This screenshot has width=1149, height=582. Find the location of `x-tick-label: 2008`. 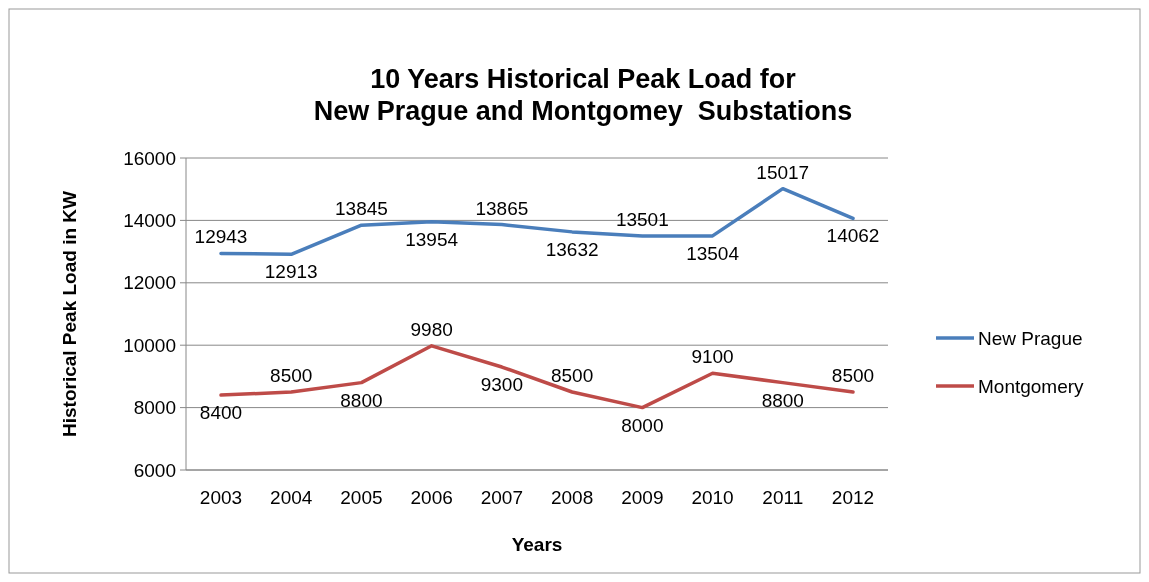

x-tick-label: 2008 is located at coordinates (572, 497).